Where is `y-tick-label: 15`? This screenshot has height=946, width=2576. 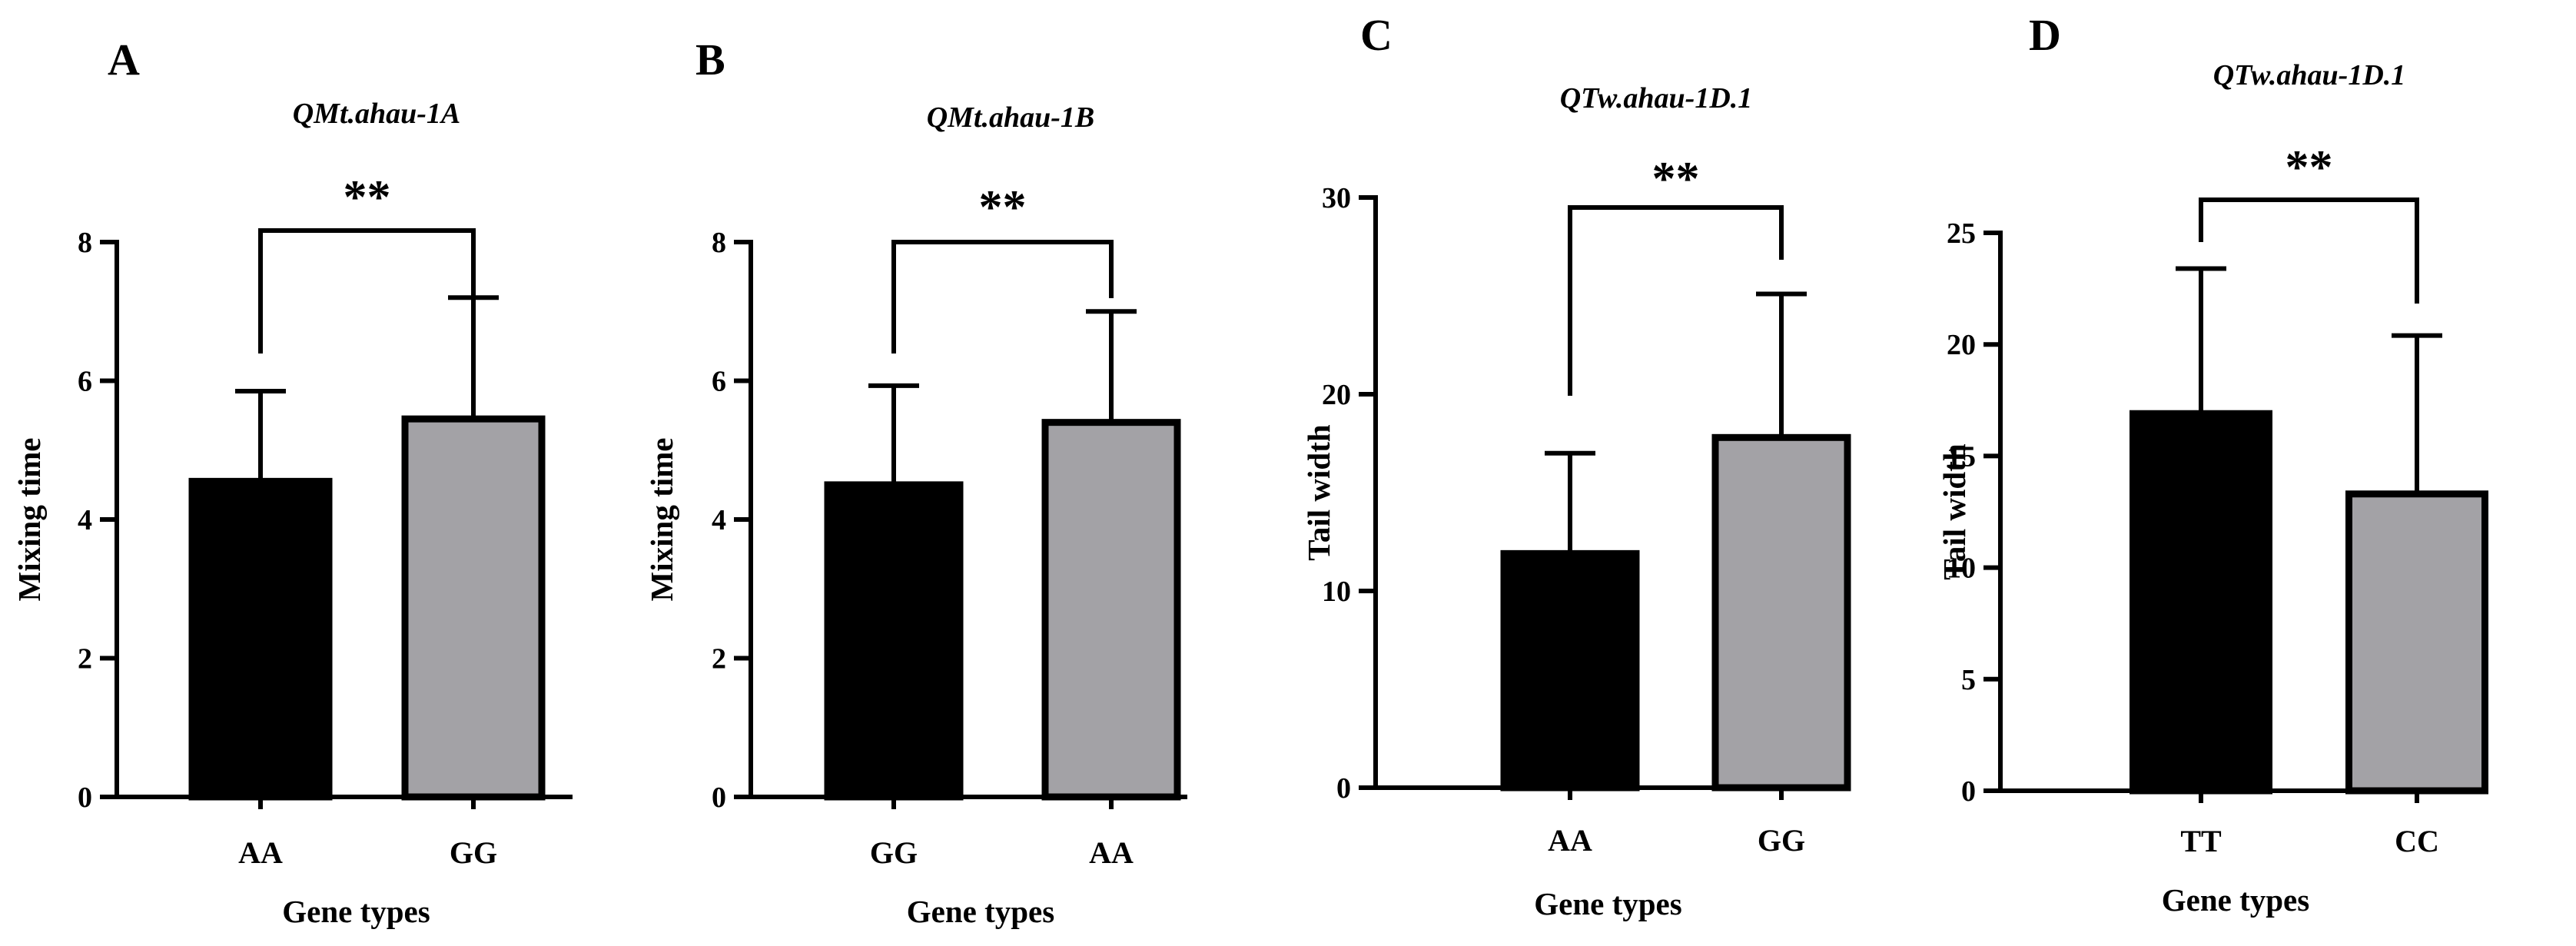 y-tick-label: 15 is located at coordinates (1961, 456).